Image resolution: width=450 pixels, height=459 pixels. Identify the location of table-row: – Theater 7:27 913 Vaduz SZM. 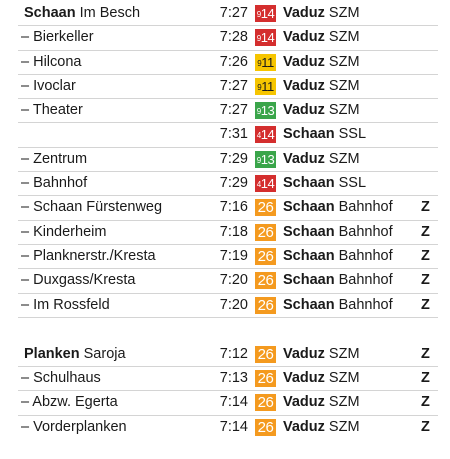
(228, 111).